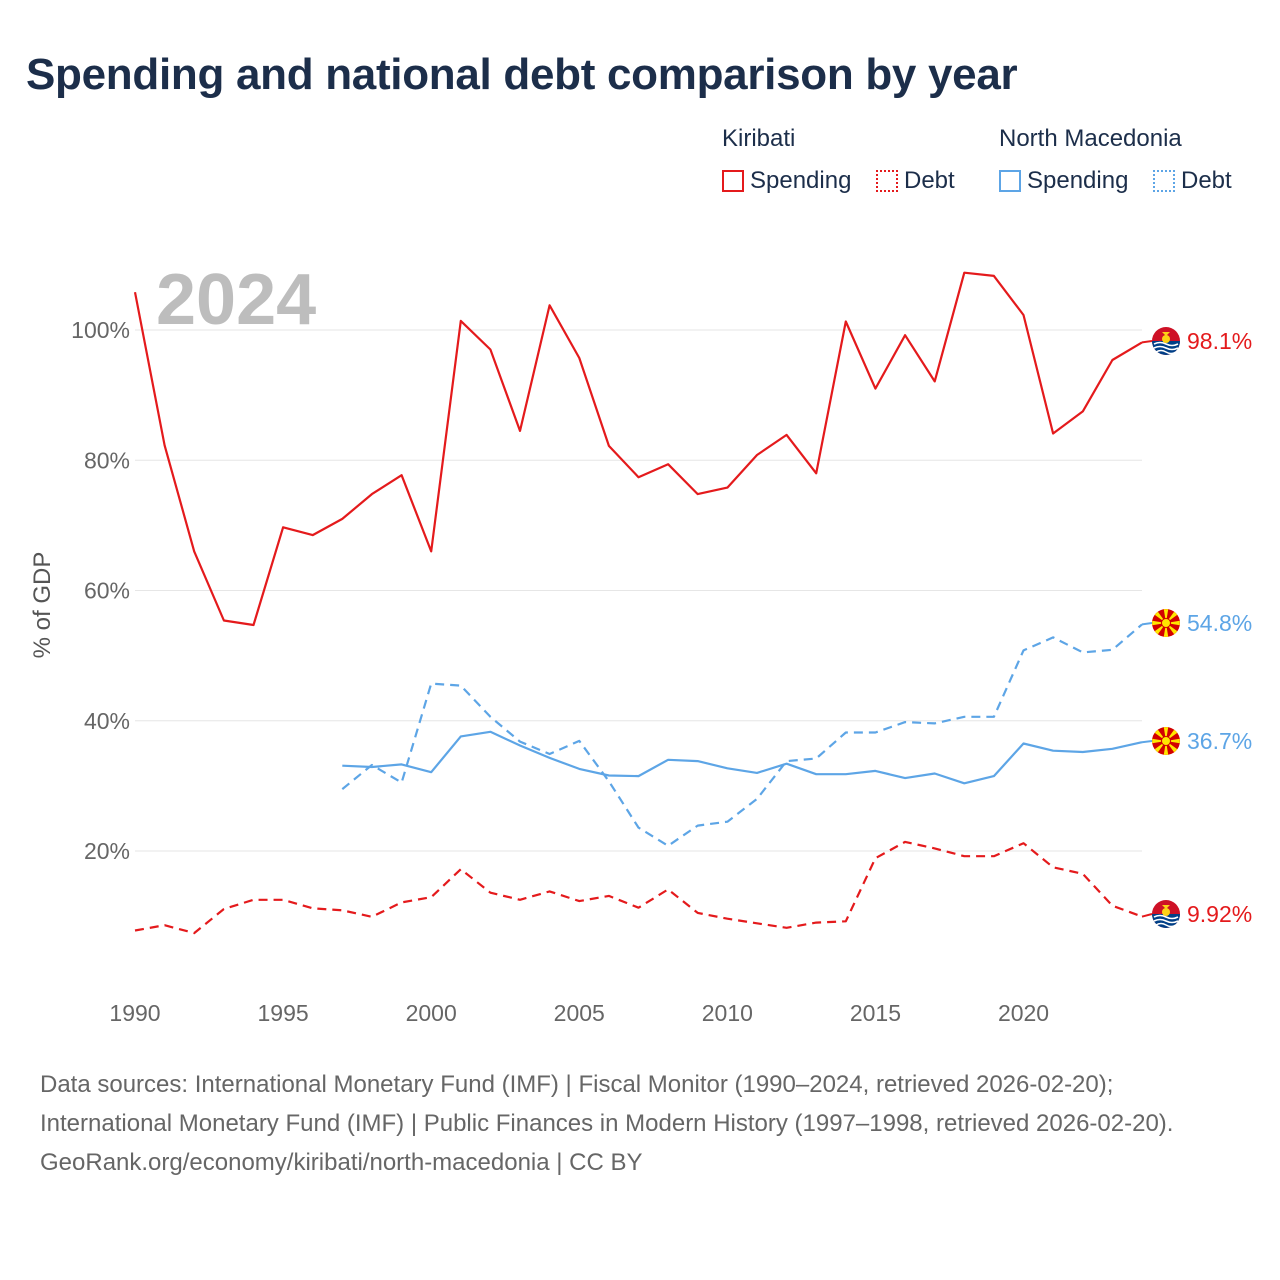  I want to click on legend-title-kiribati: Kiribati, so click(759, 138).